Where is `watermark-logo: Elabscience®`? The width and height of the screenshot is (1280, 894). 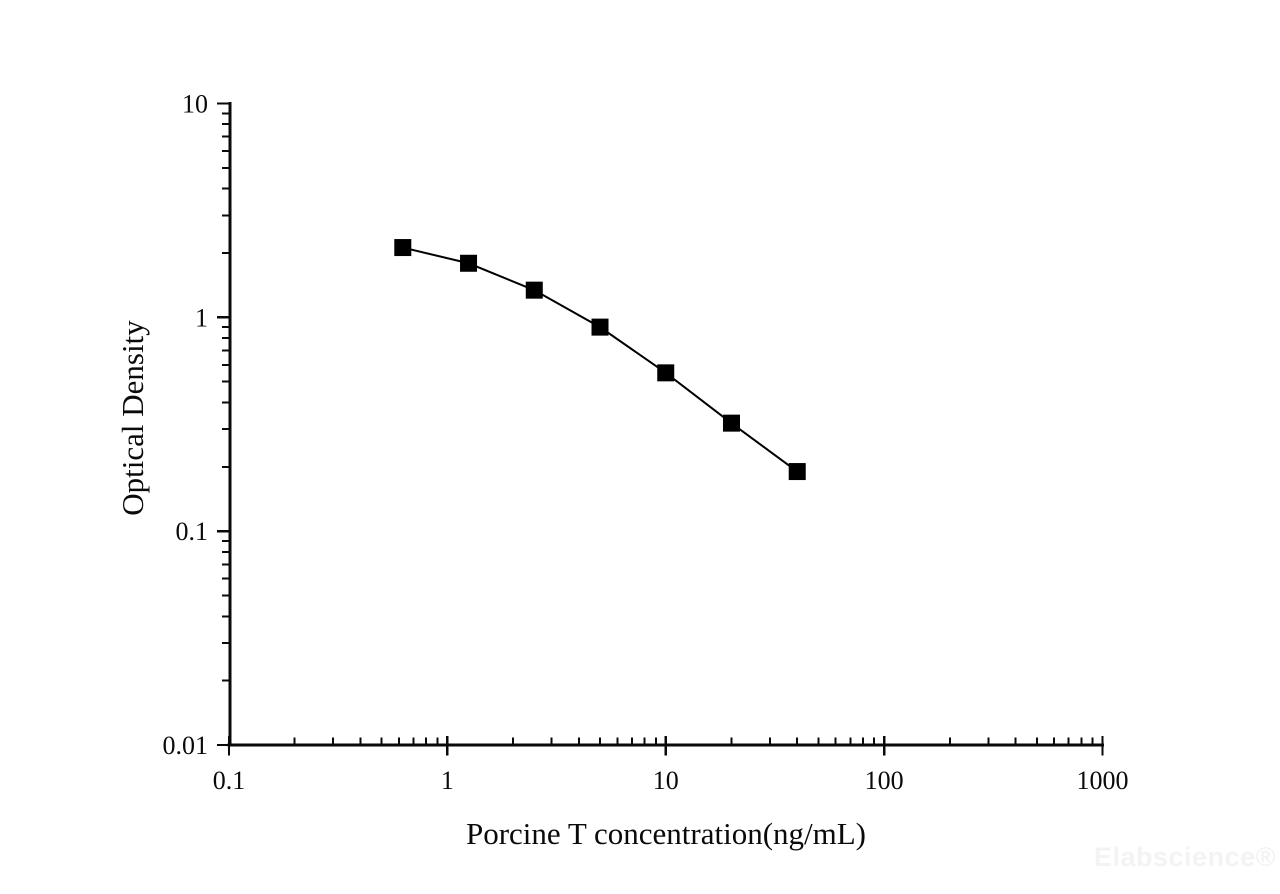
watermark-logo: Elabscience® is located at coordinates (1185, 857).